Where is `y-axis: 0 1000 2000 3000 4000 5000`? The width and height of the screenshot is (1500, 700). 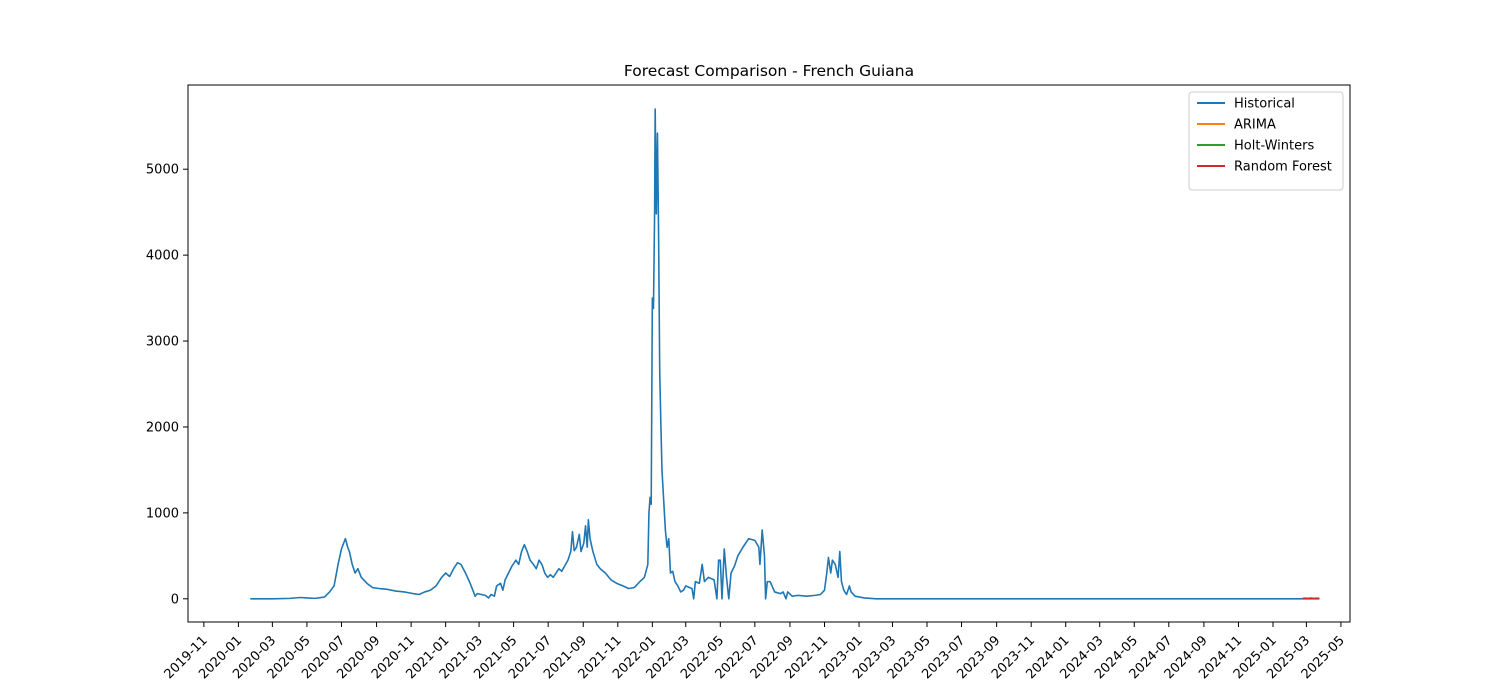
y-axis: 0 1000 2000 3000 4000 5000 is located at coordinates (167, 385).